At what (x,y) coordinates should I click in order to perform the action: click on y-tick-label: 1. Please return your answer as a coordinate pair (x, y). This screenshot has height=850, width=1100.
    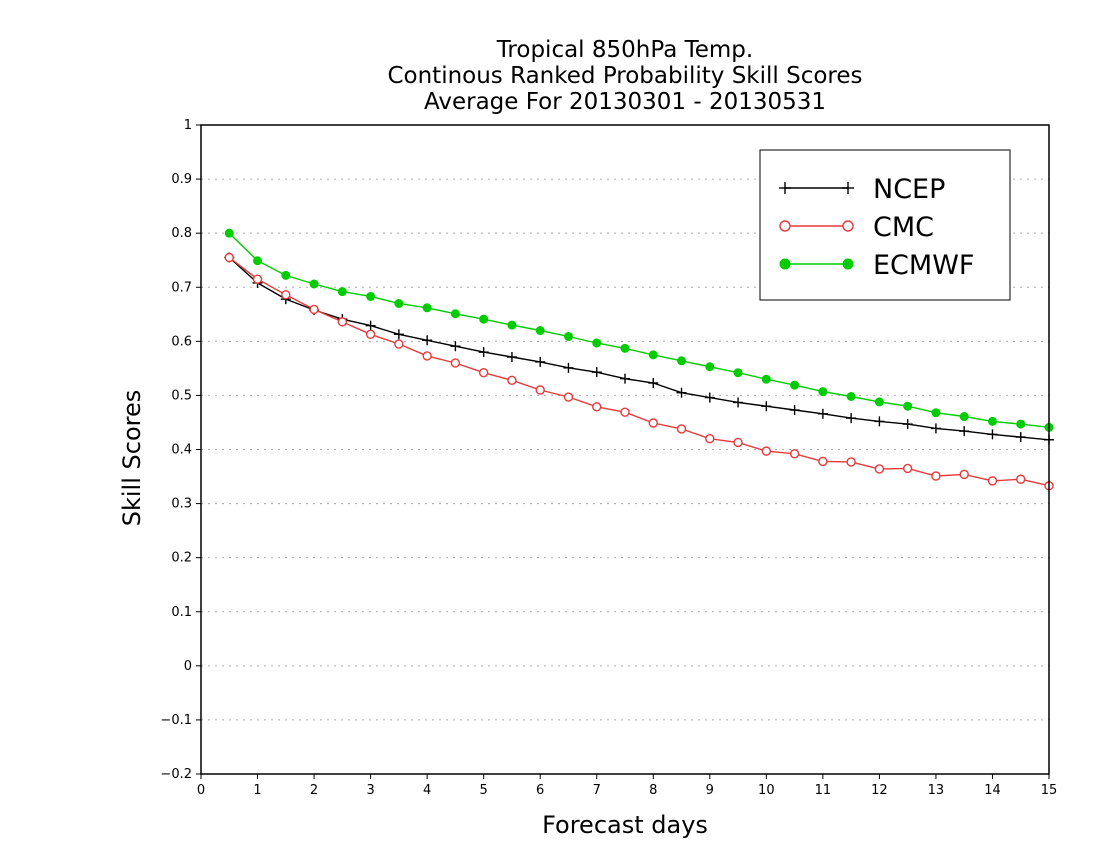
    Looking at the image, I should click on (188, 125).